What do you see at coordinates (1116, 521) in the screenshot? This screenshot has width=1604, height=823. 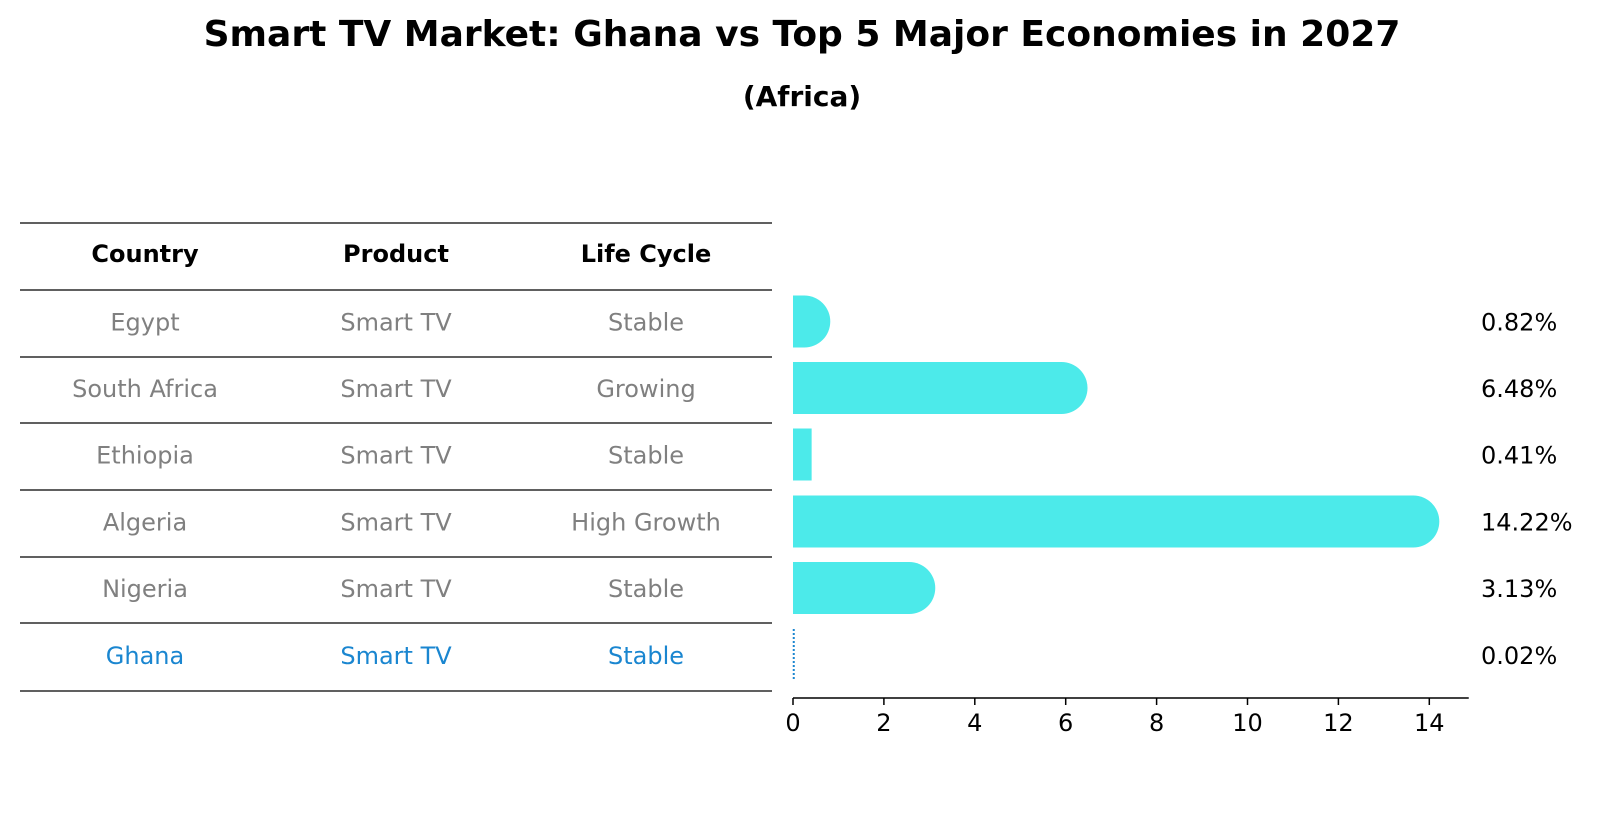 I see `bar-algeria` at bounding box center [1116, 521].